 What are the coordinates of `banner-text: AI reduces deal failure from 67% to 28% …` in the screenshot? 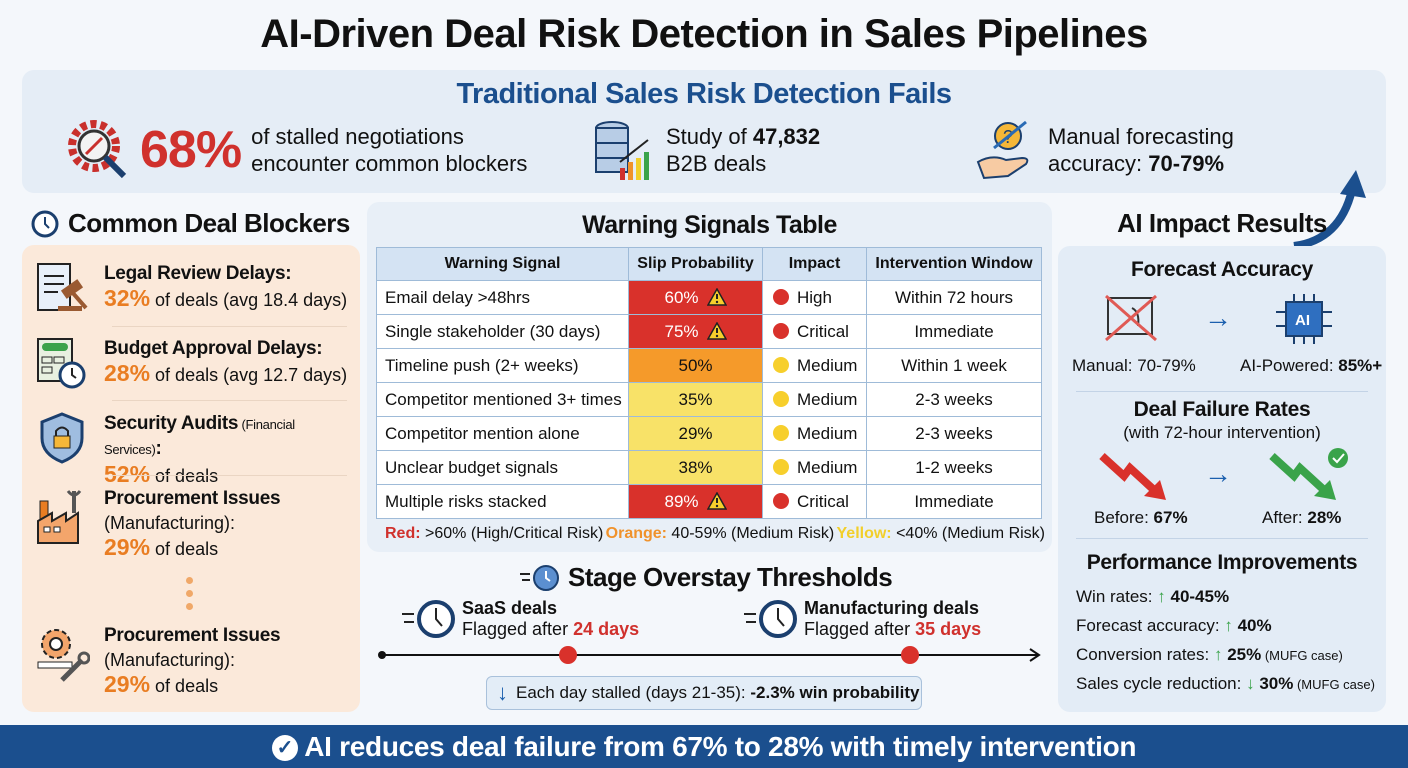 It's located at (720, 746).